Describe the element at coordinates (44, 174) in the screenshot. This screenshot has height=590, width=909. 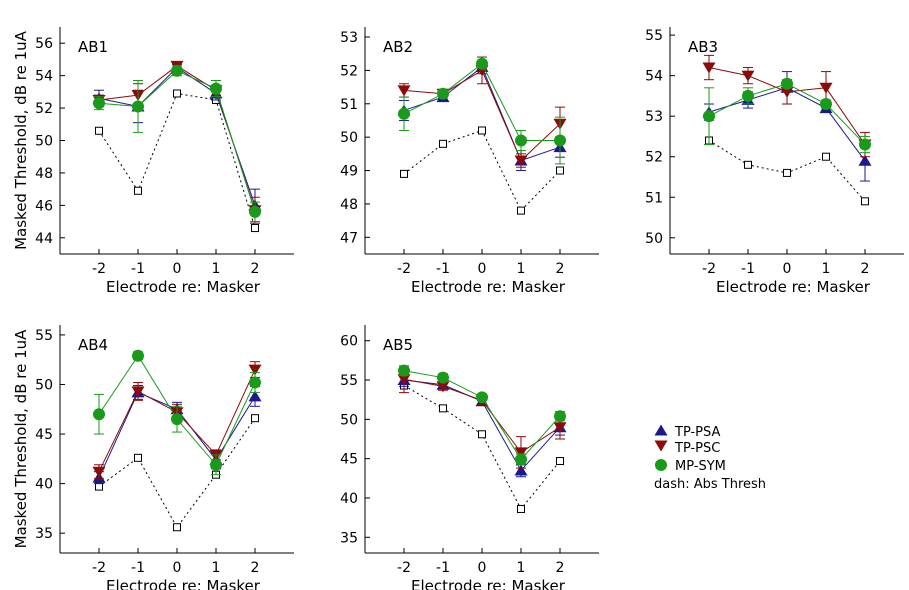
I see `y-tick-label: 48` at that location.